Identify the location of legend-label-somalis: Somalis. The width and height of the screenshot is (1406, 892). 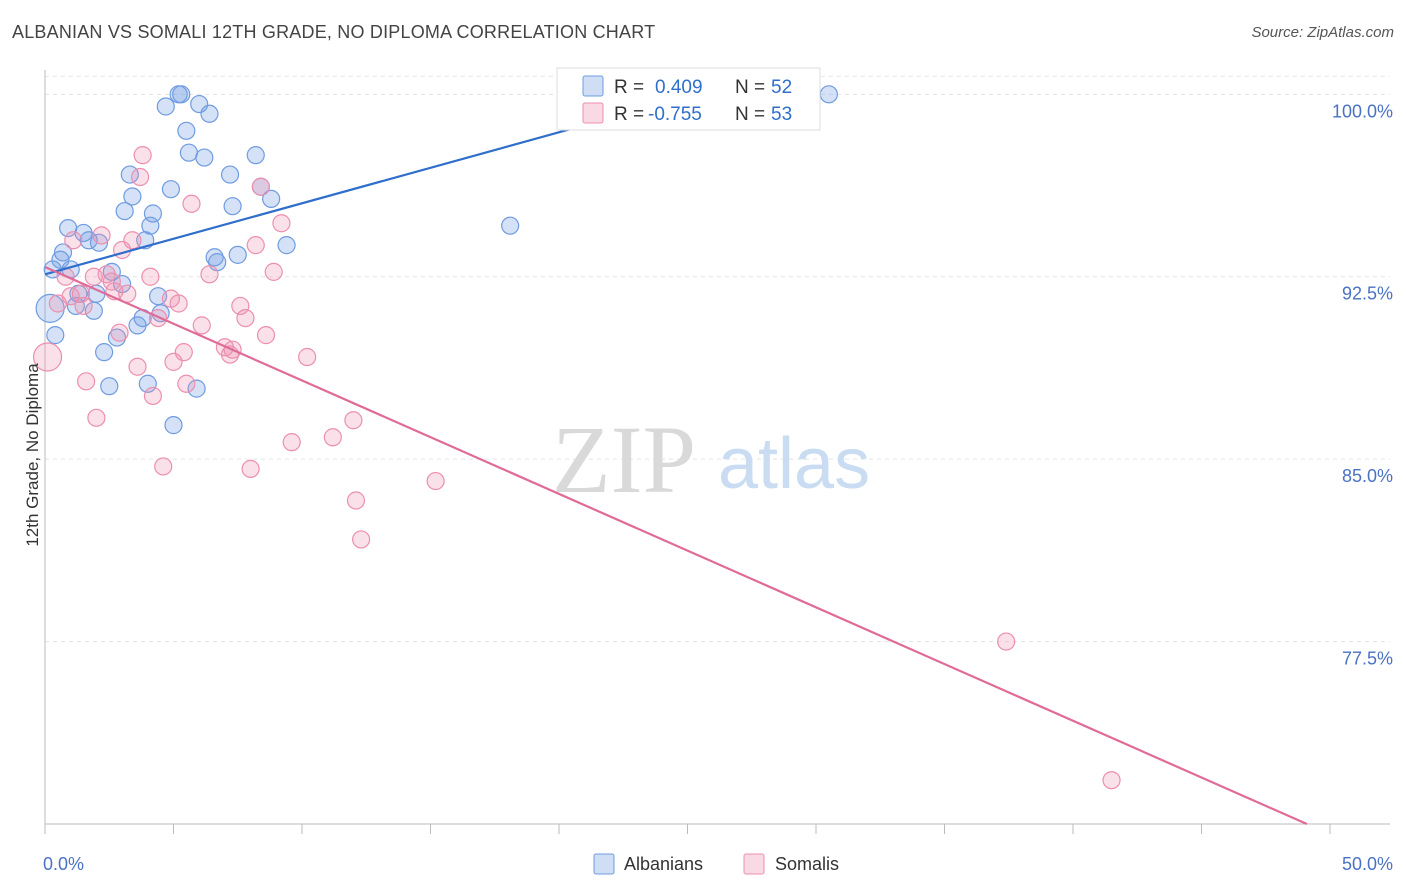
(807, 864).